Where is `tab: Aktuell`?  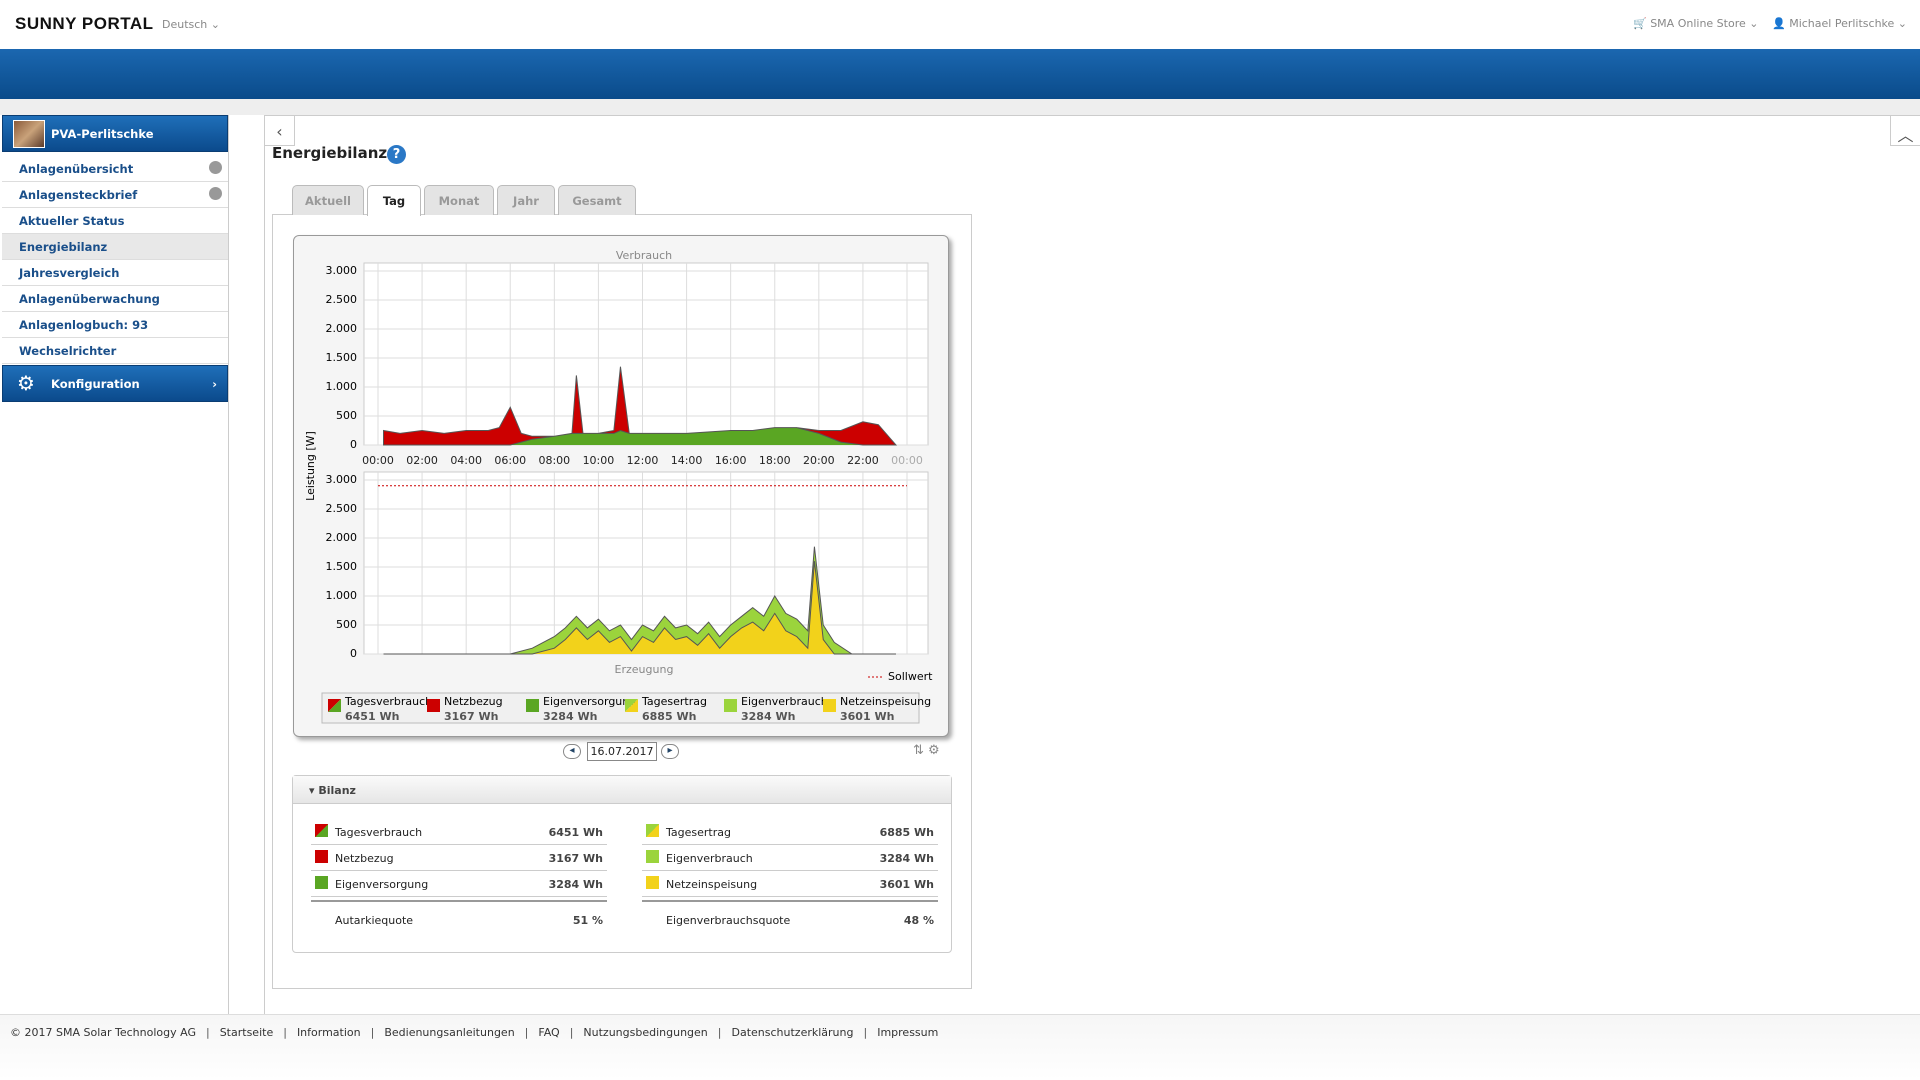
tab: Aktuell is located at coordinates (328, 200).